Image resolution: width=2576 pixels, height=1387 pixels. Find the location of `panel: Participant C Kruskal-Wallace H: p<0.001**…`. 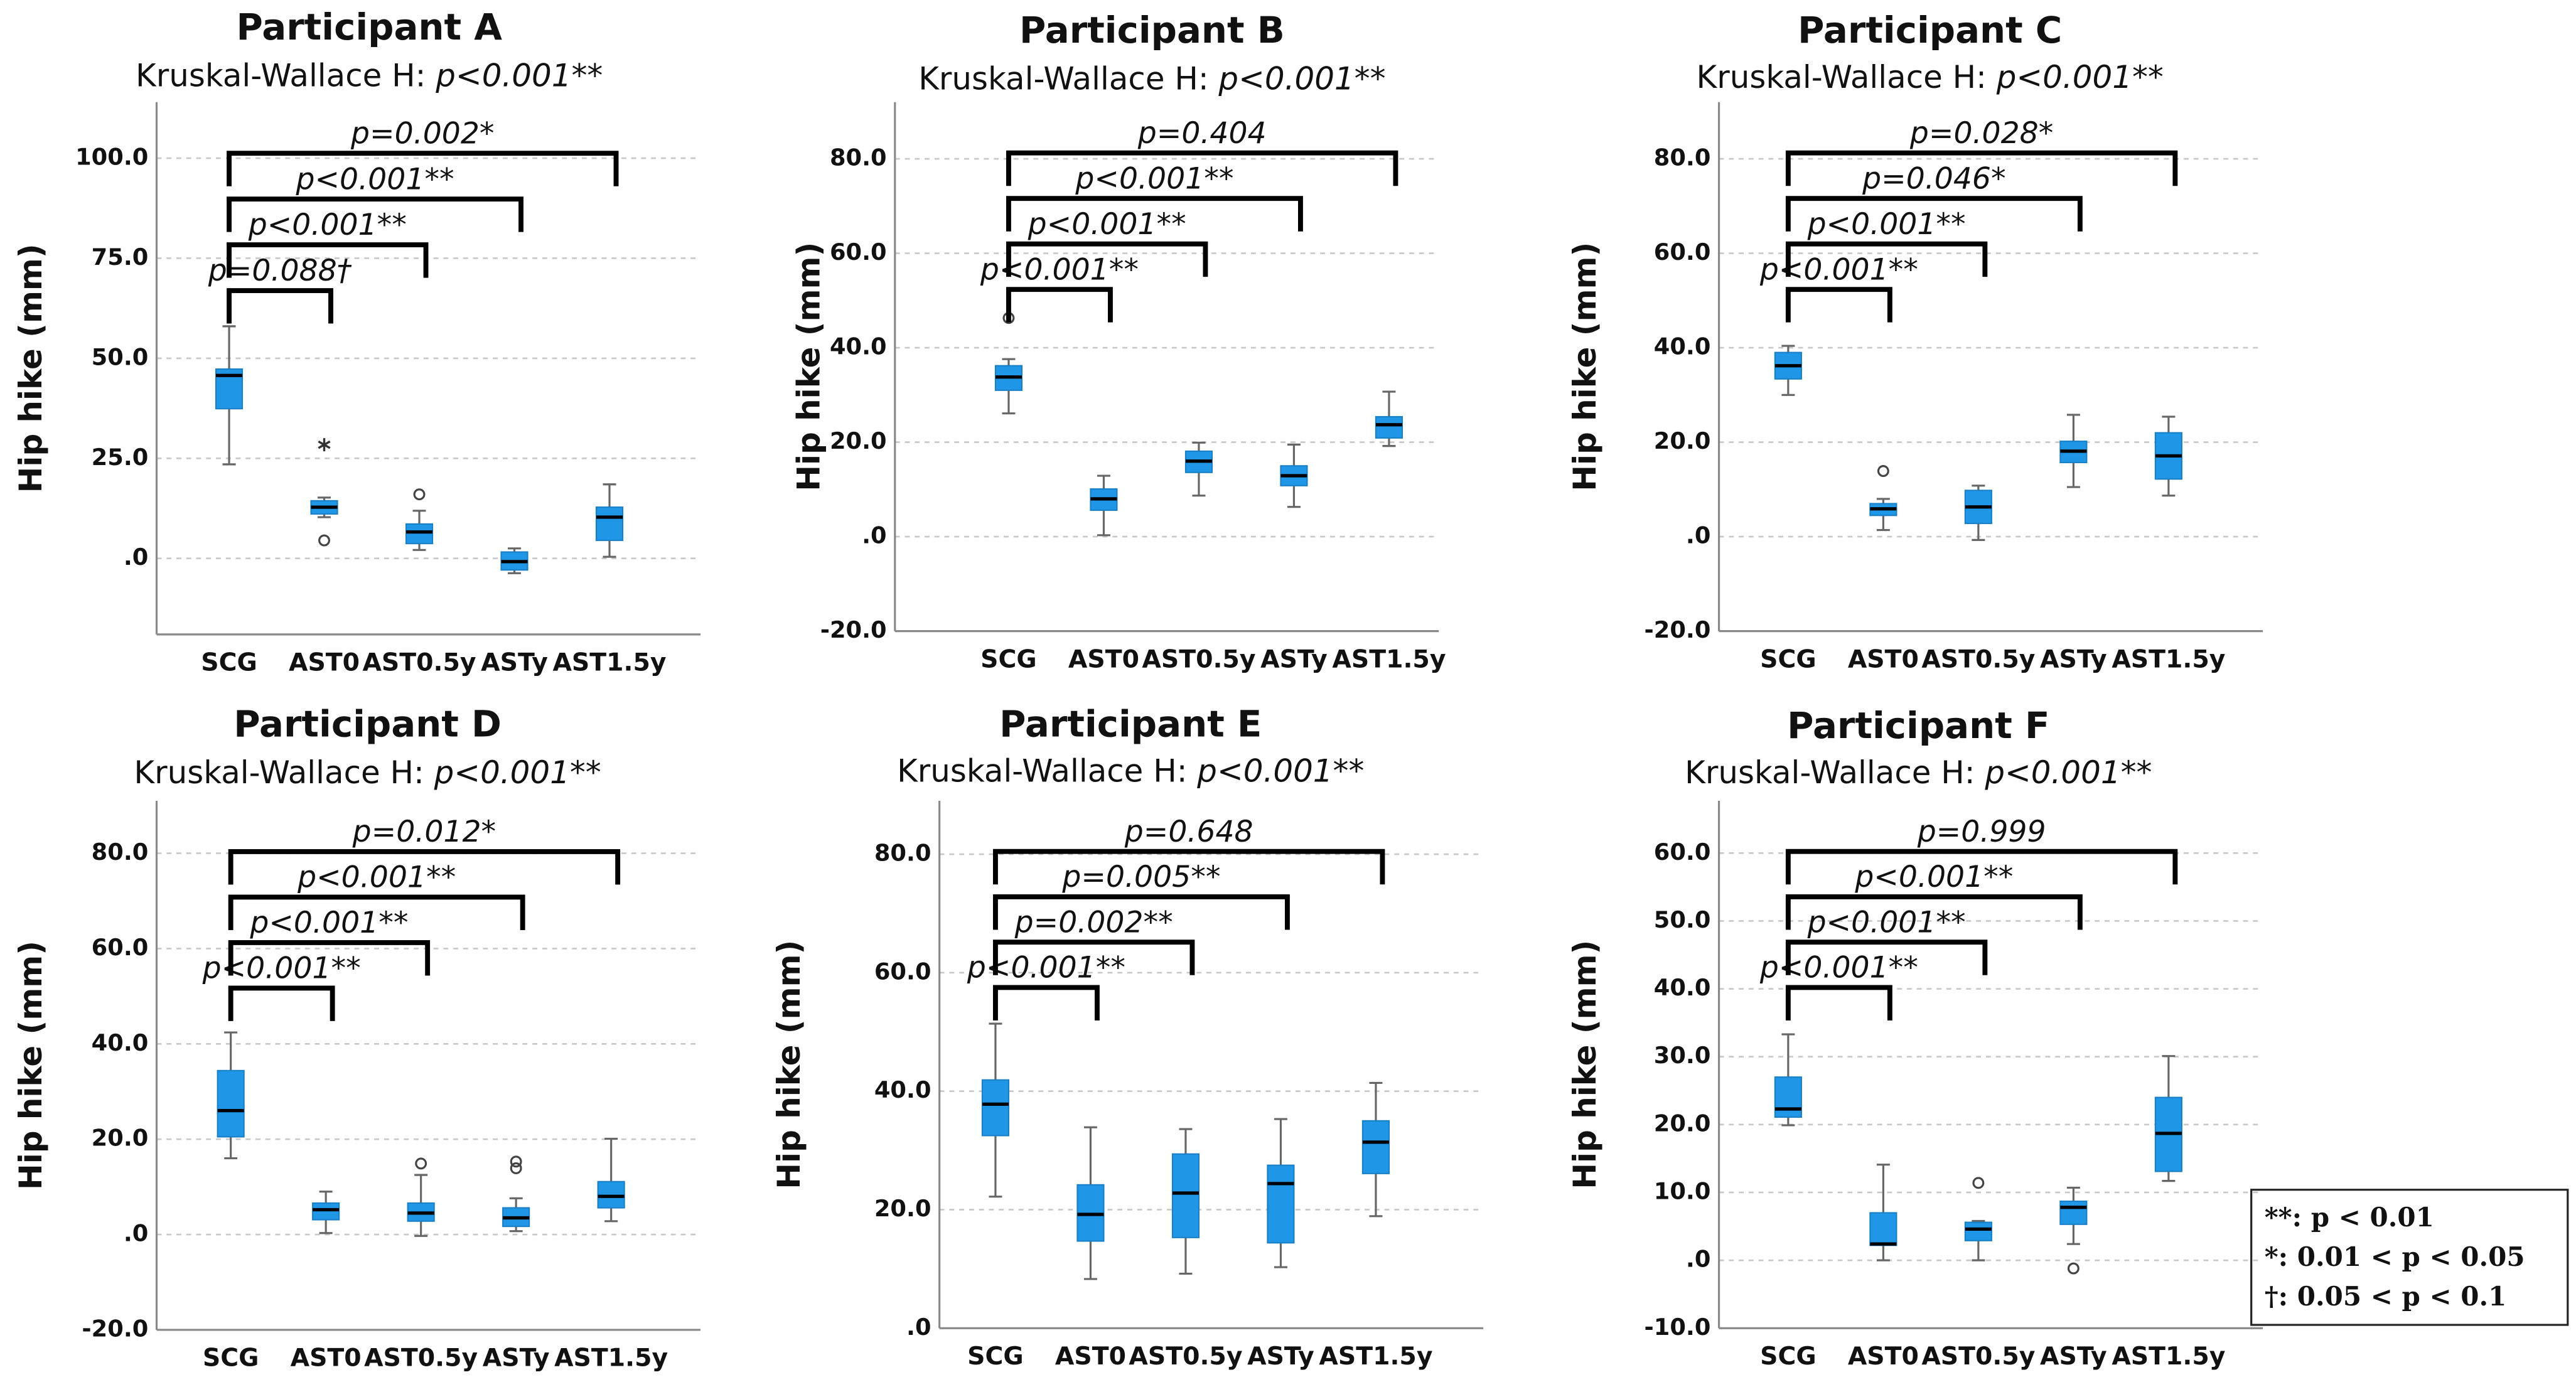

panel: Participant C Kruskal-Wallace H: p<0.001**… is located at coordinates (1915, 341).